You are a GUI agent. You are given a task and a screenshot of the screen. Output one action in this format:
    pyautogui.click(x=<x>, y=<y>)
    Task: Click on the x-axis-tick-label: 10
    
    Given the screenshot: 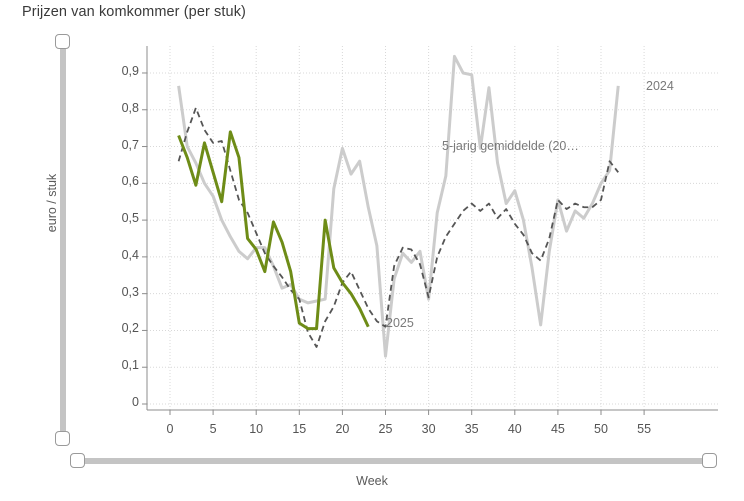 What is the action you would take?
    pyautogui.click(x=256, y=429)
    